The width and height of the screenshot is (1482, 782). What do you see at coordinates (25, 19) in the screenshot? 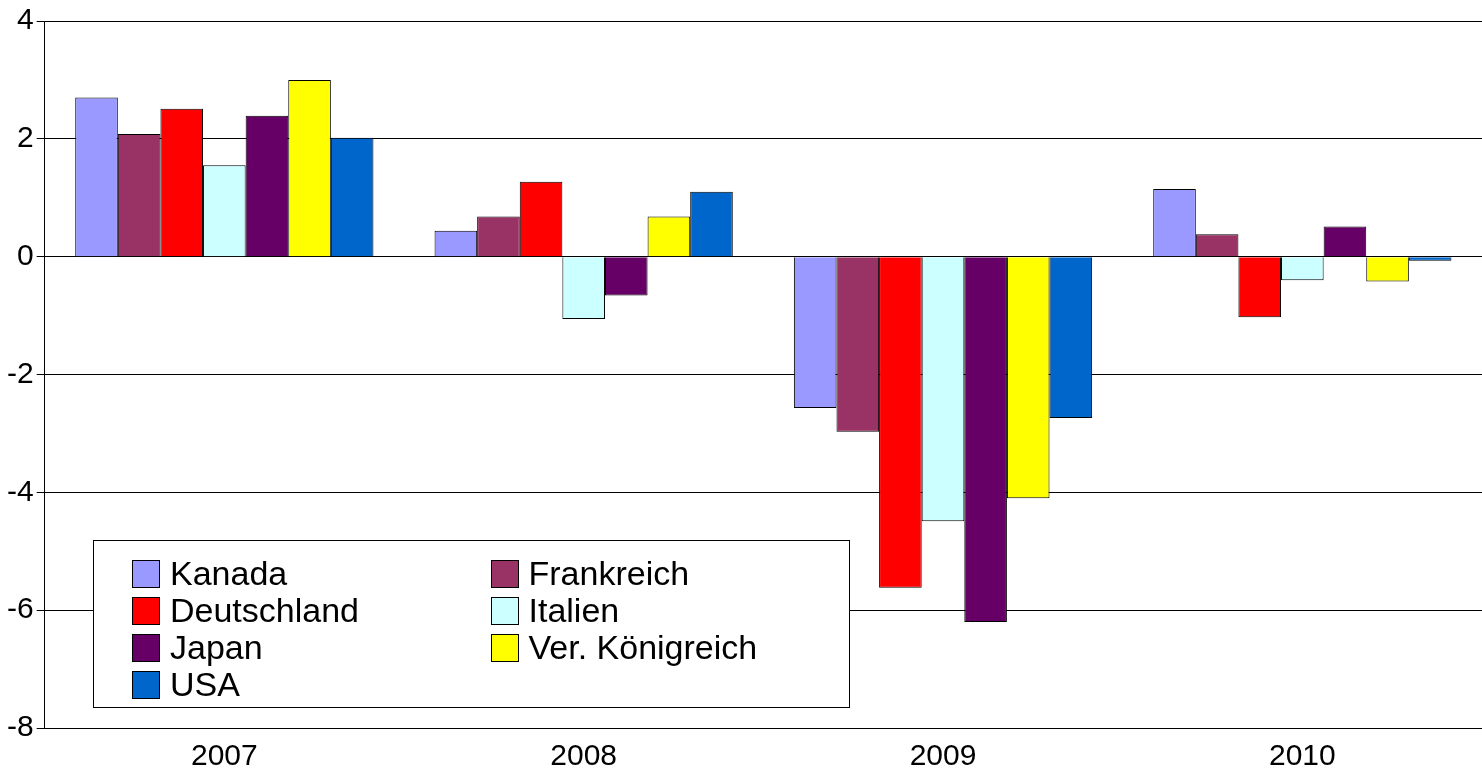
I see `y-tick-label: 4` at bounding box center [25, 19].